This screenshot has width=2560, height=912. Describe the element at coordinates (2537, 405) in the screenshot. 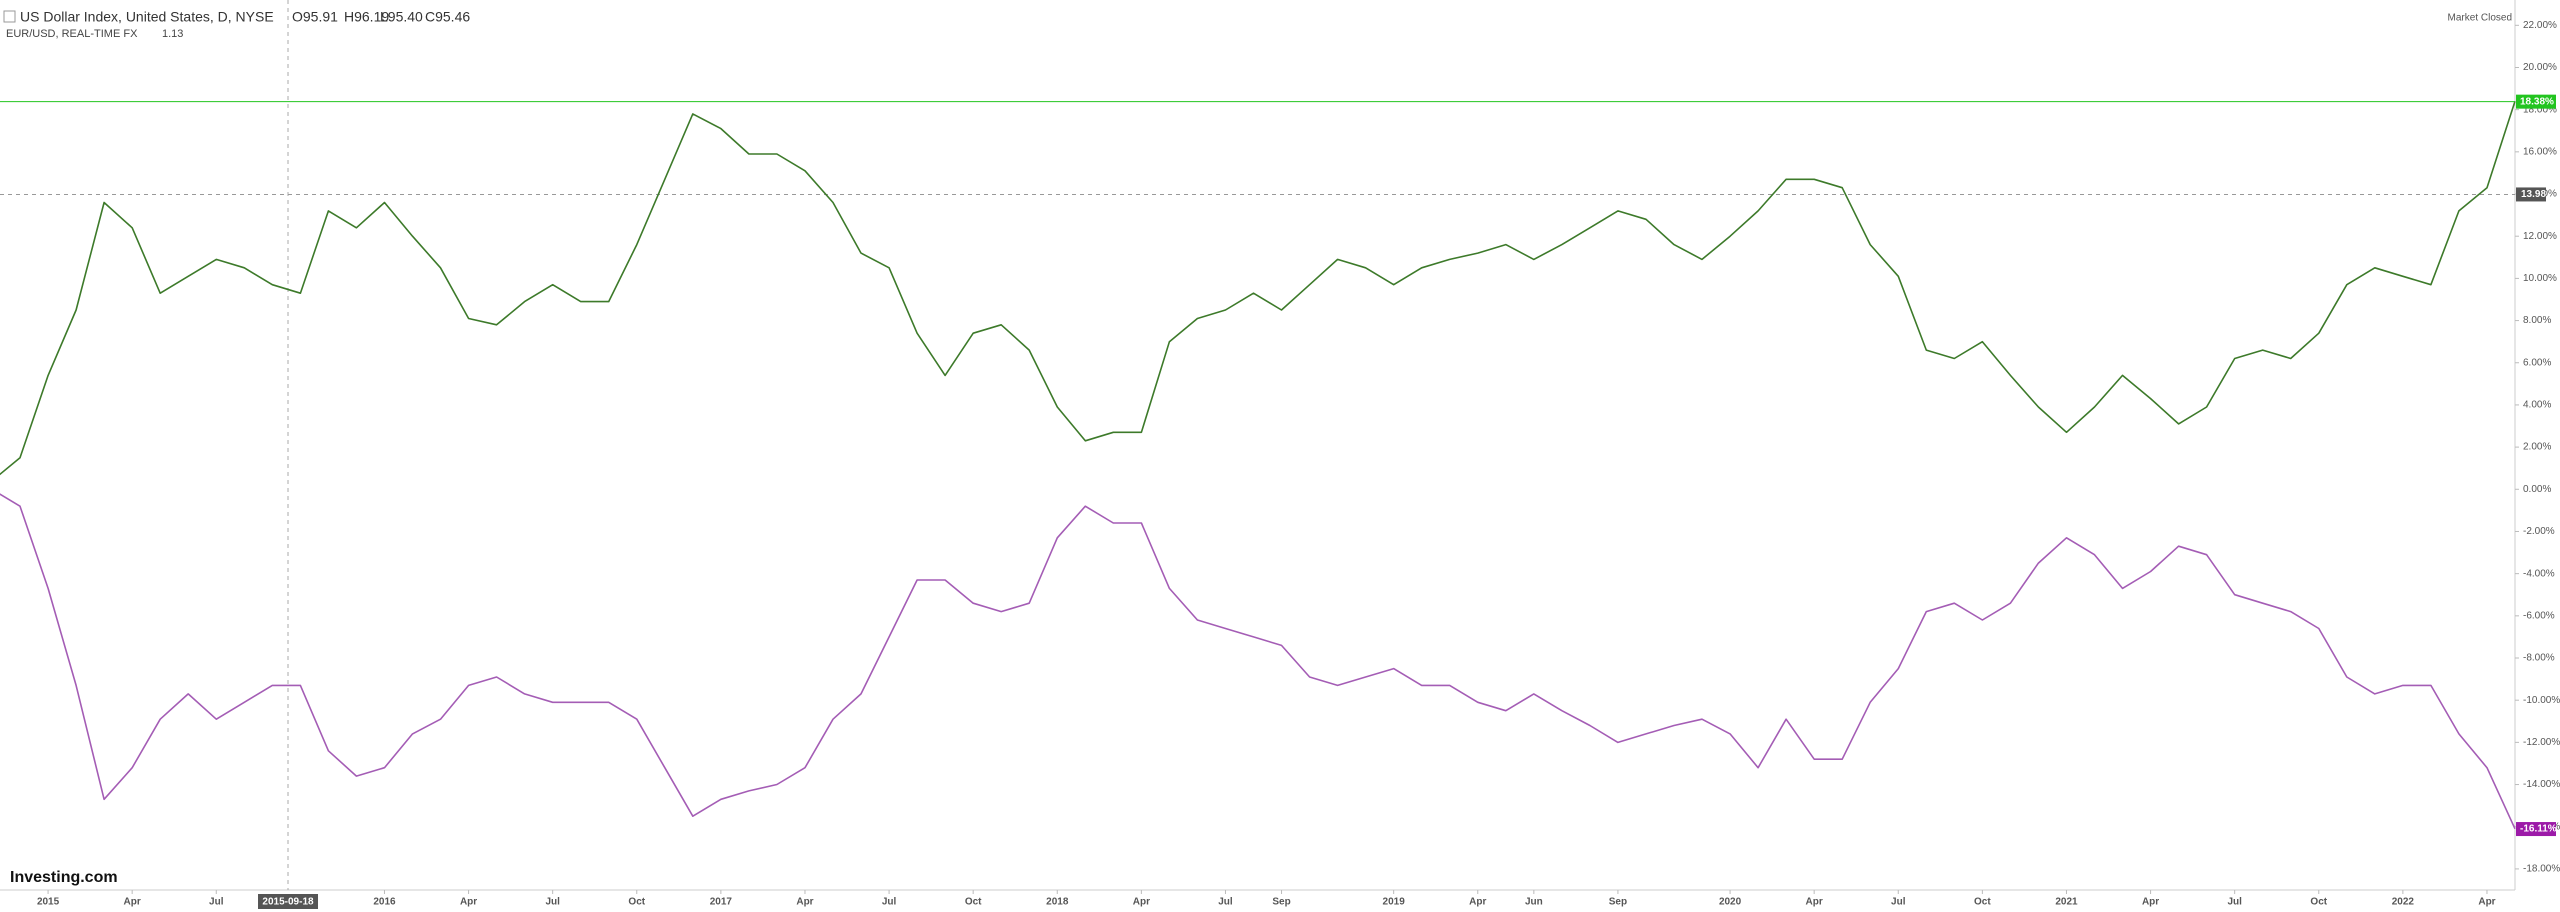

I see `y-tick-label: 4.00%` at that location.